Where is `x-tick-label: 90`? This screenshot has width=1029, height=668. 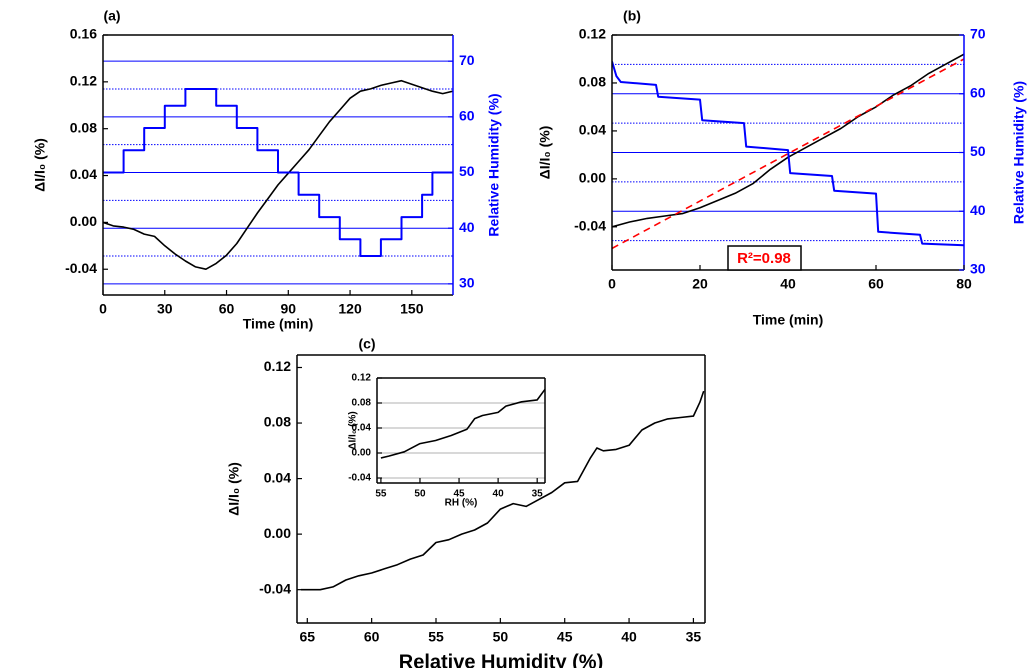 x-tick-label: 90 is located at coordinates (289, 308).